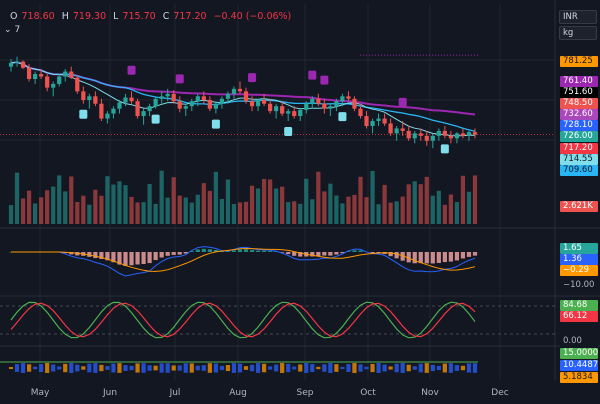 The height and width of the screenshot is (404, 600). Describe the element at coordinates (175, 393) in the screenshot. I see `x-axis-label-jul: Jul` at that location.